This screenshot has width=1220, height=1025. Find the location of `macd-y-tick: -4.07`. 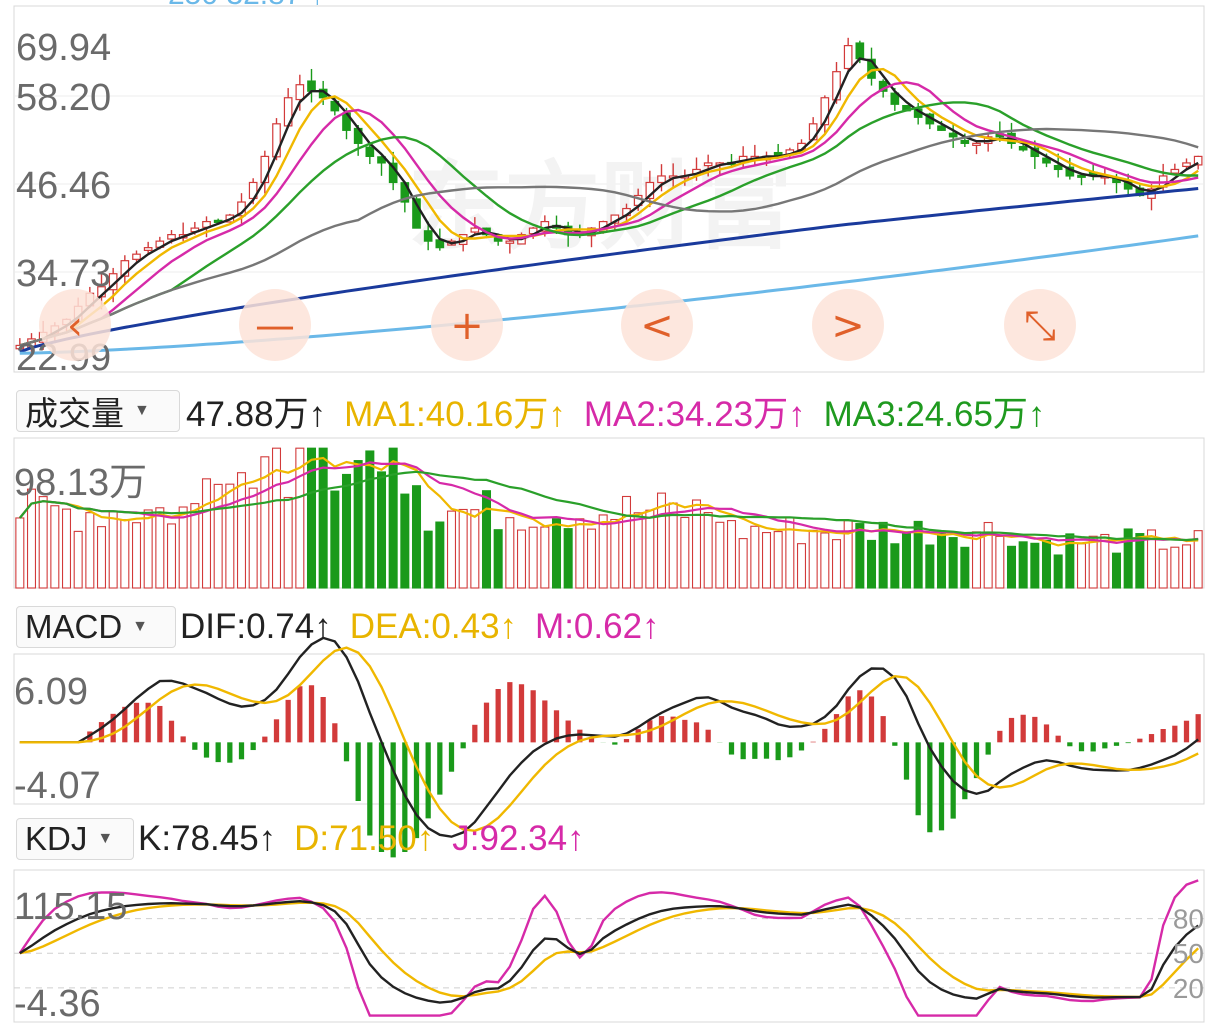

macd-y-tick: -4.07 is located at coordinates (57, 786).